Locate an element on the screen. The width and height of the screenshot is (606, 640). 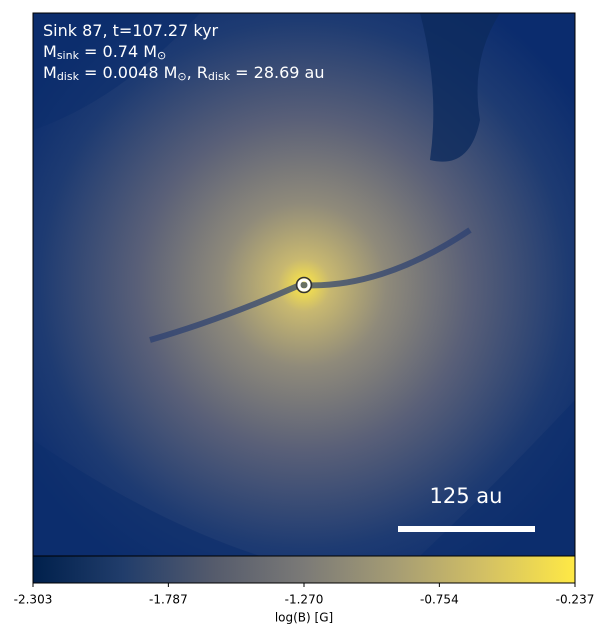
scale-bar-label: 125 au is located at coordinates (466, 496).